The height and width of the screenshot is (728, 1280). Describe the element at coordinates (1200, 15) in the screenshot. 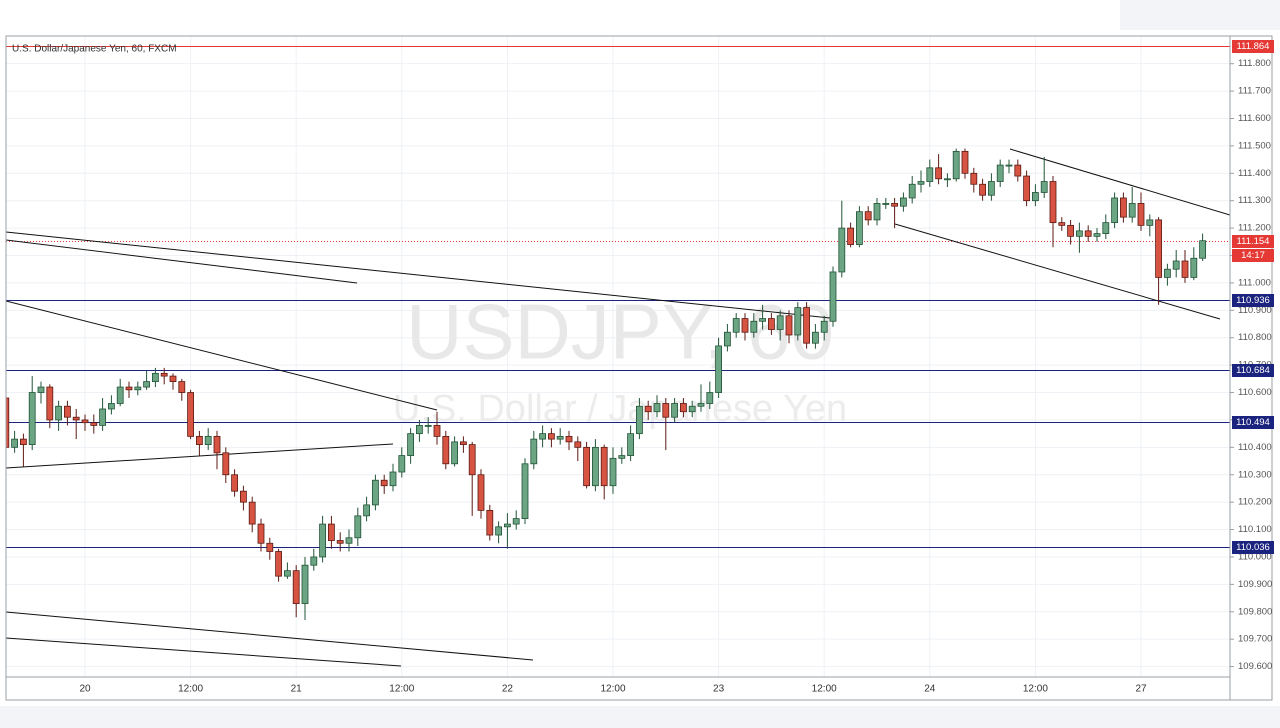

I see `toolbar-area` at that location.